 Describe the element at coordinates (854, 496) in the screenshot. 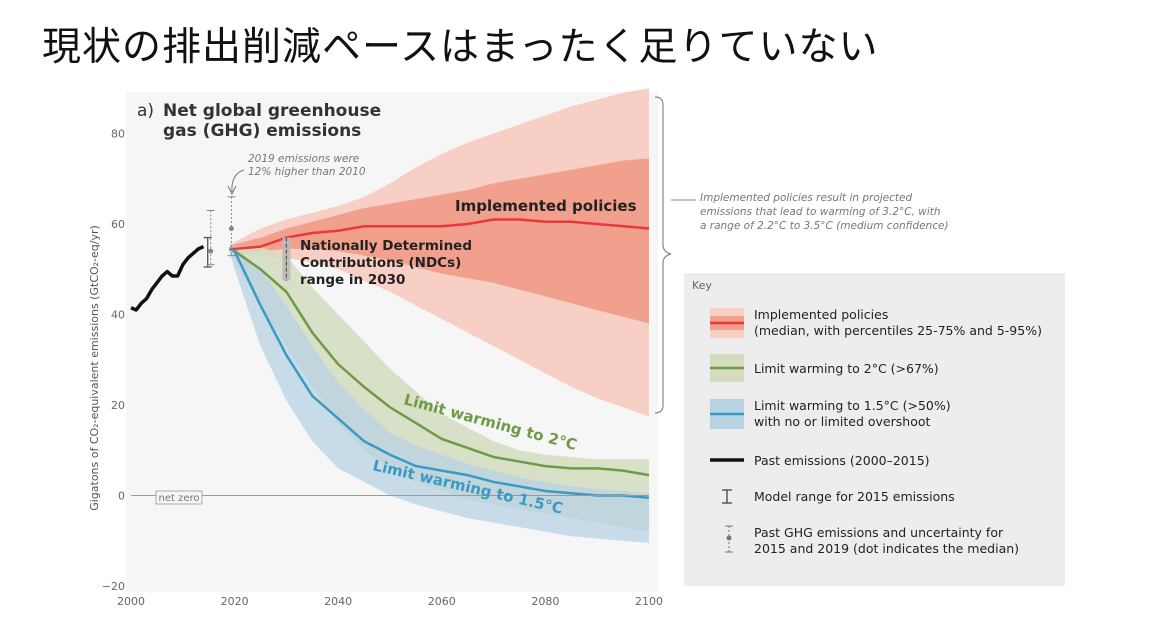

I see `key-model-text: Model range for 2015 emissions` at that location.